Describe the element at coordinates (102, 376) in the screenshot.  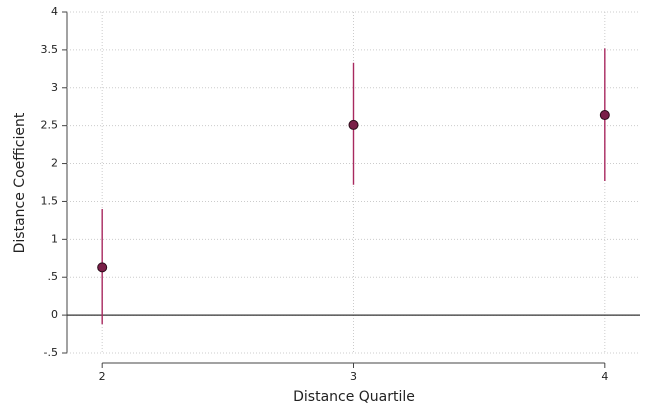
I see `x-tick-label: 2` at that location.